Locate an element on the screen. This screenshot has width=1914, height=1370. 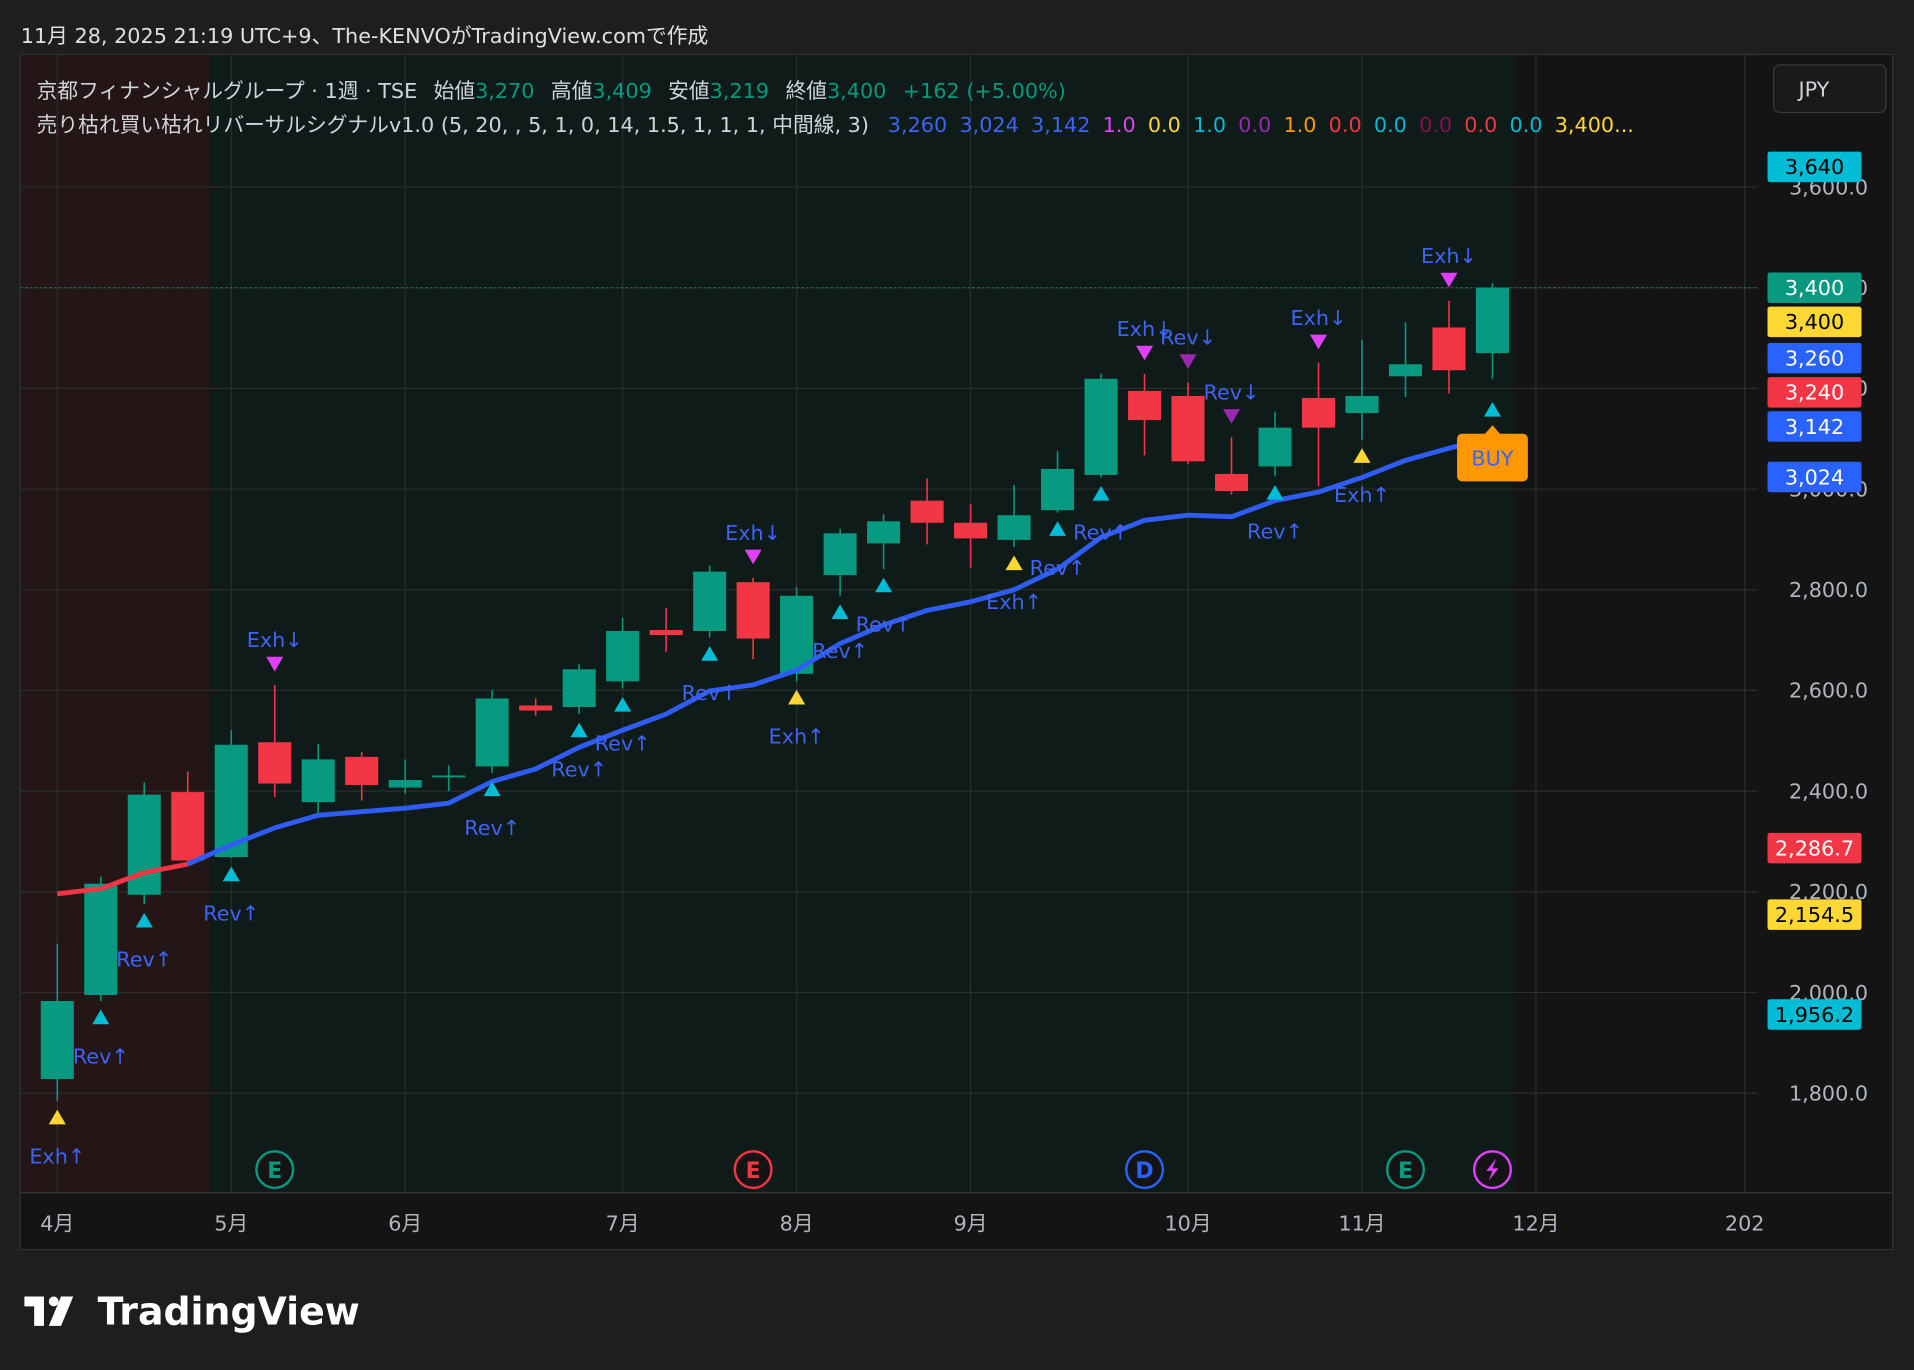
indicator-line is located at coordinates (123, 879).